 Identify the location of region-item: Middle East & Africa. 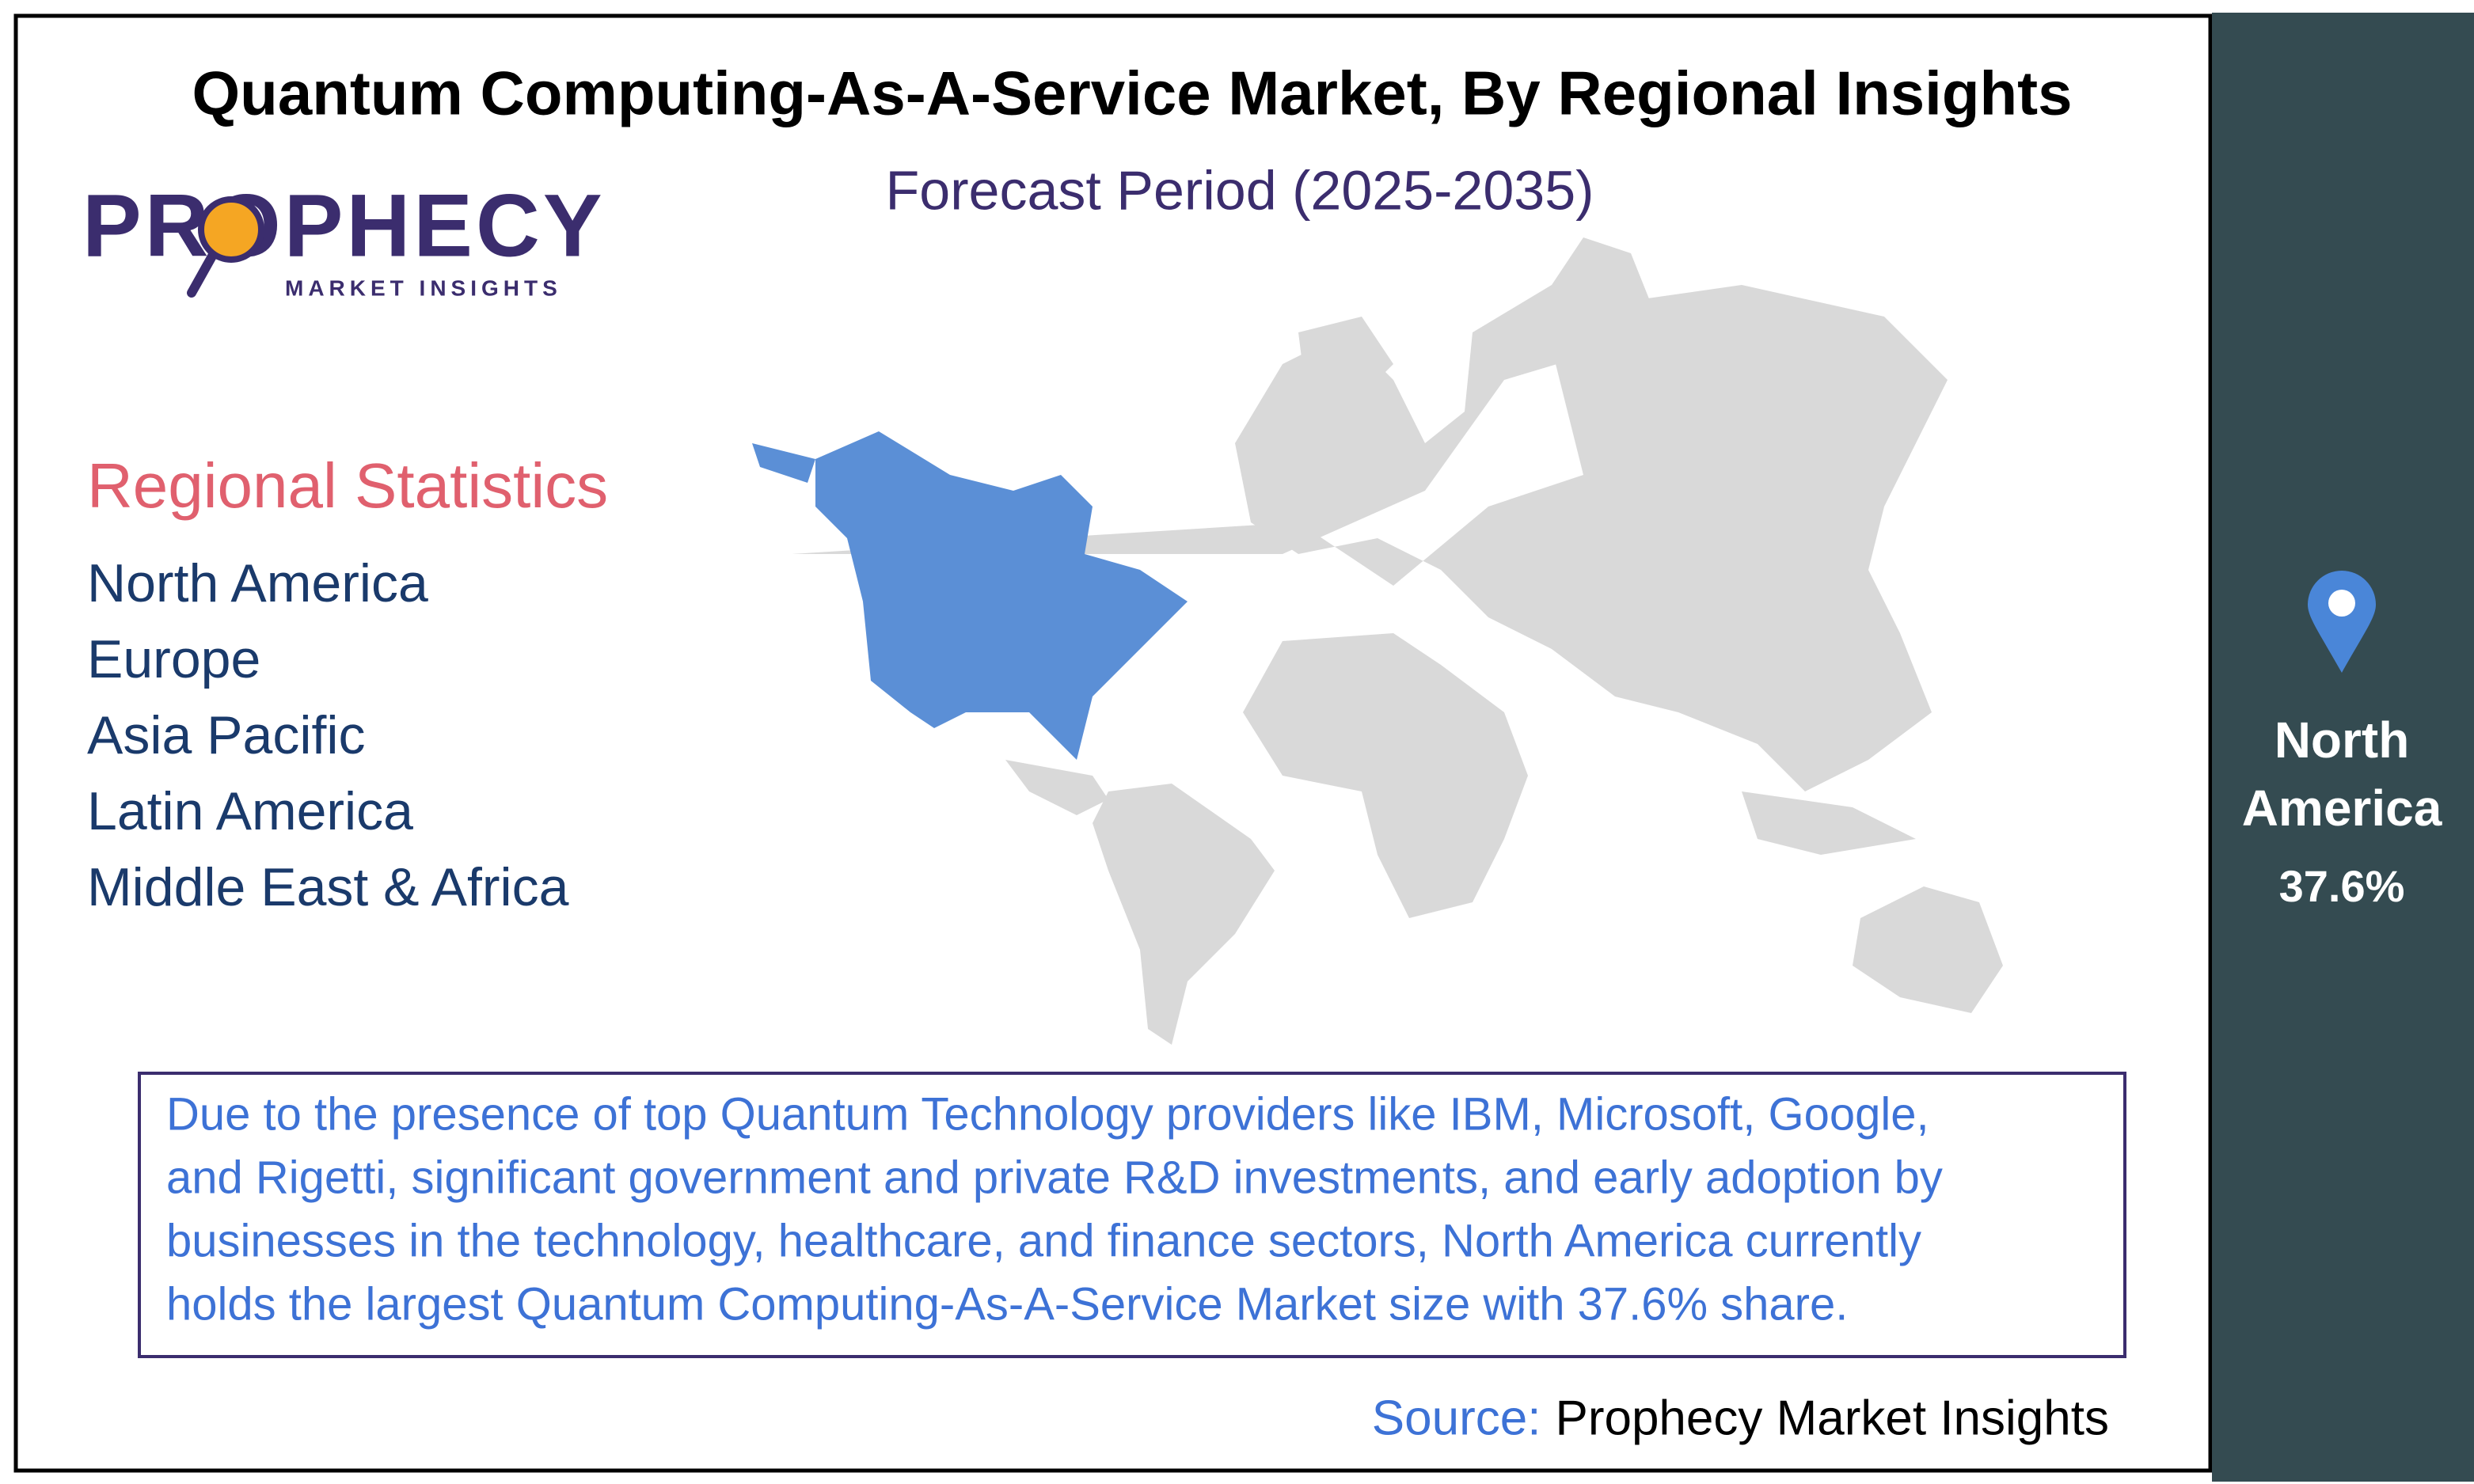
(328, 887).